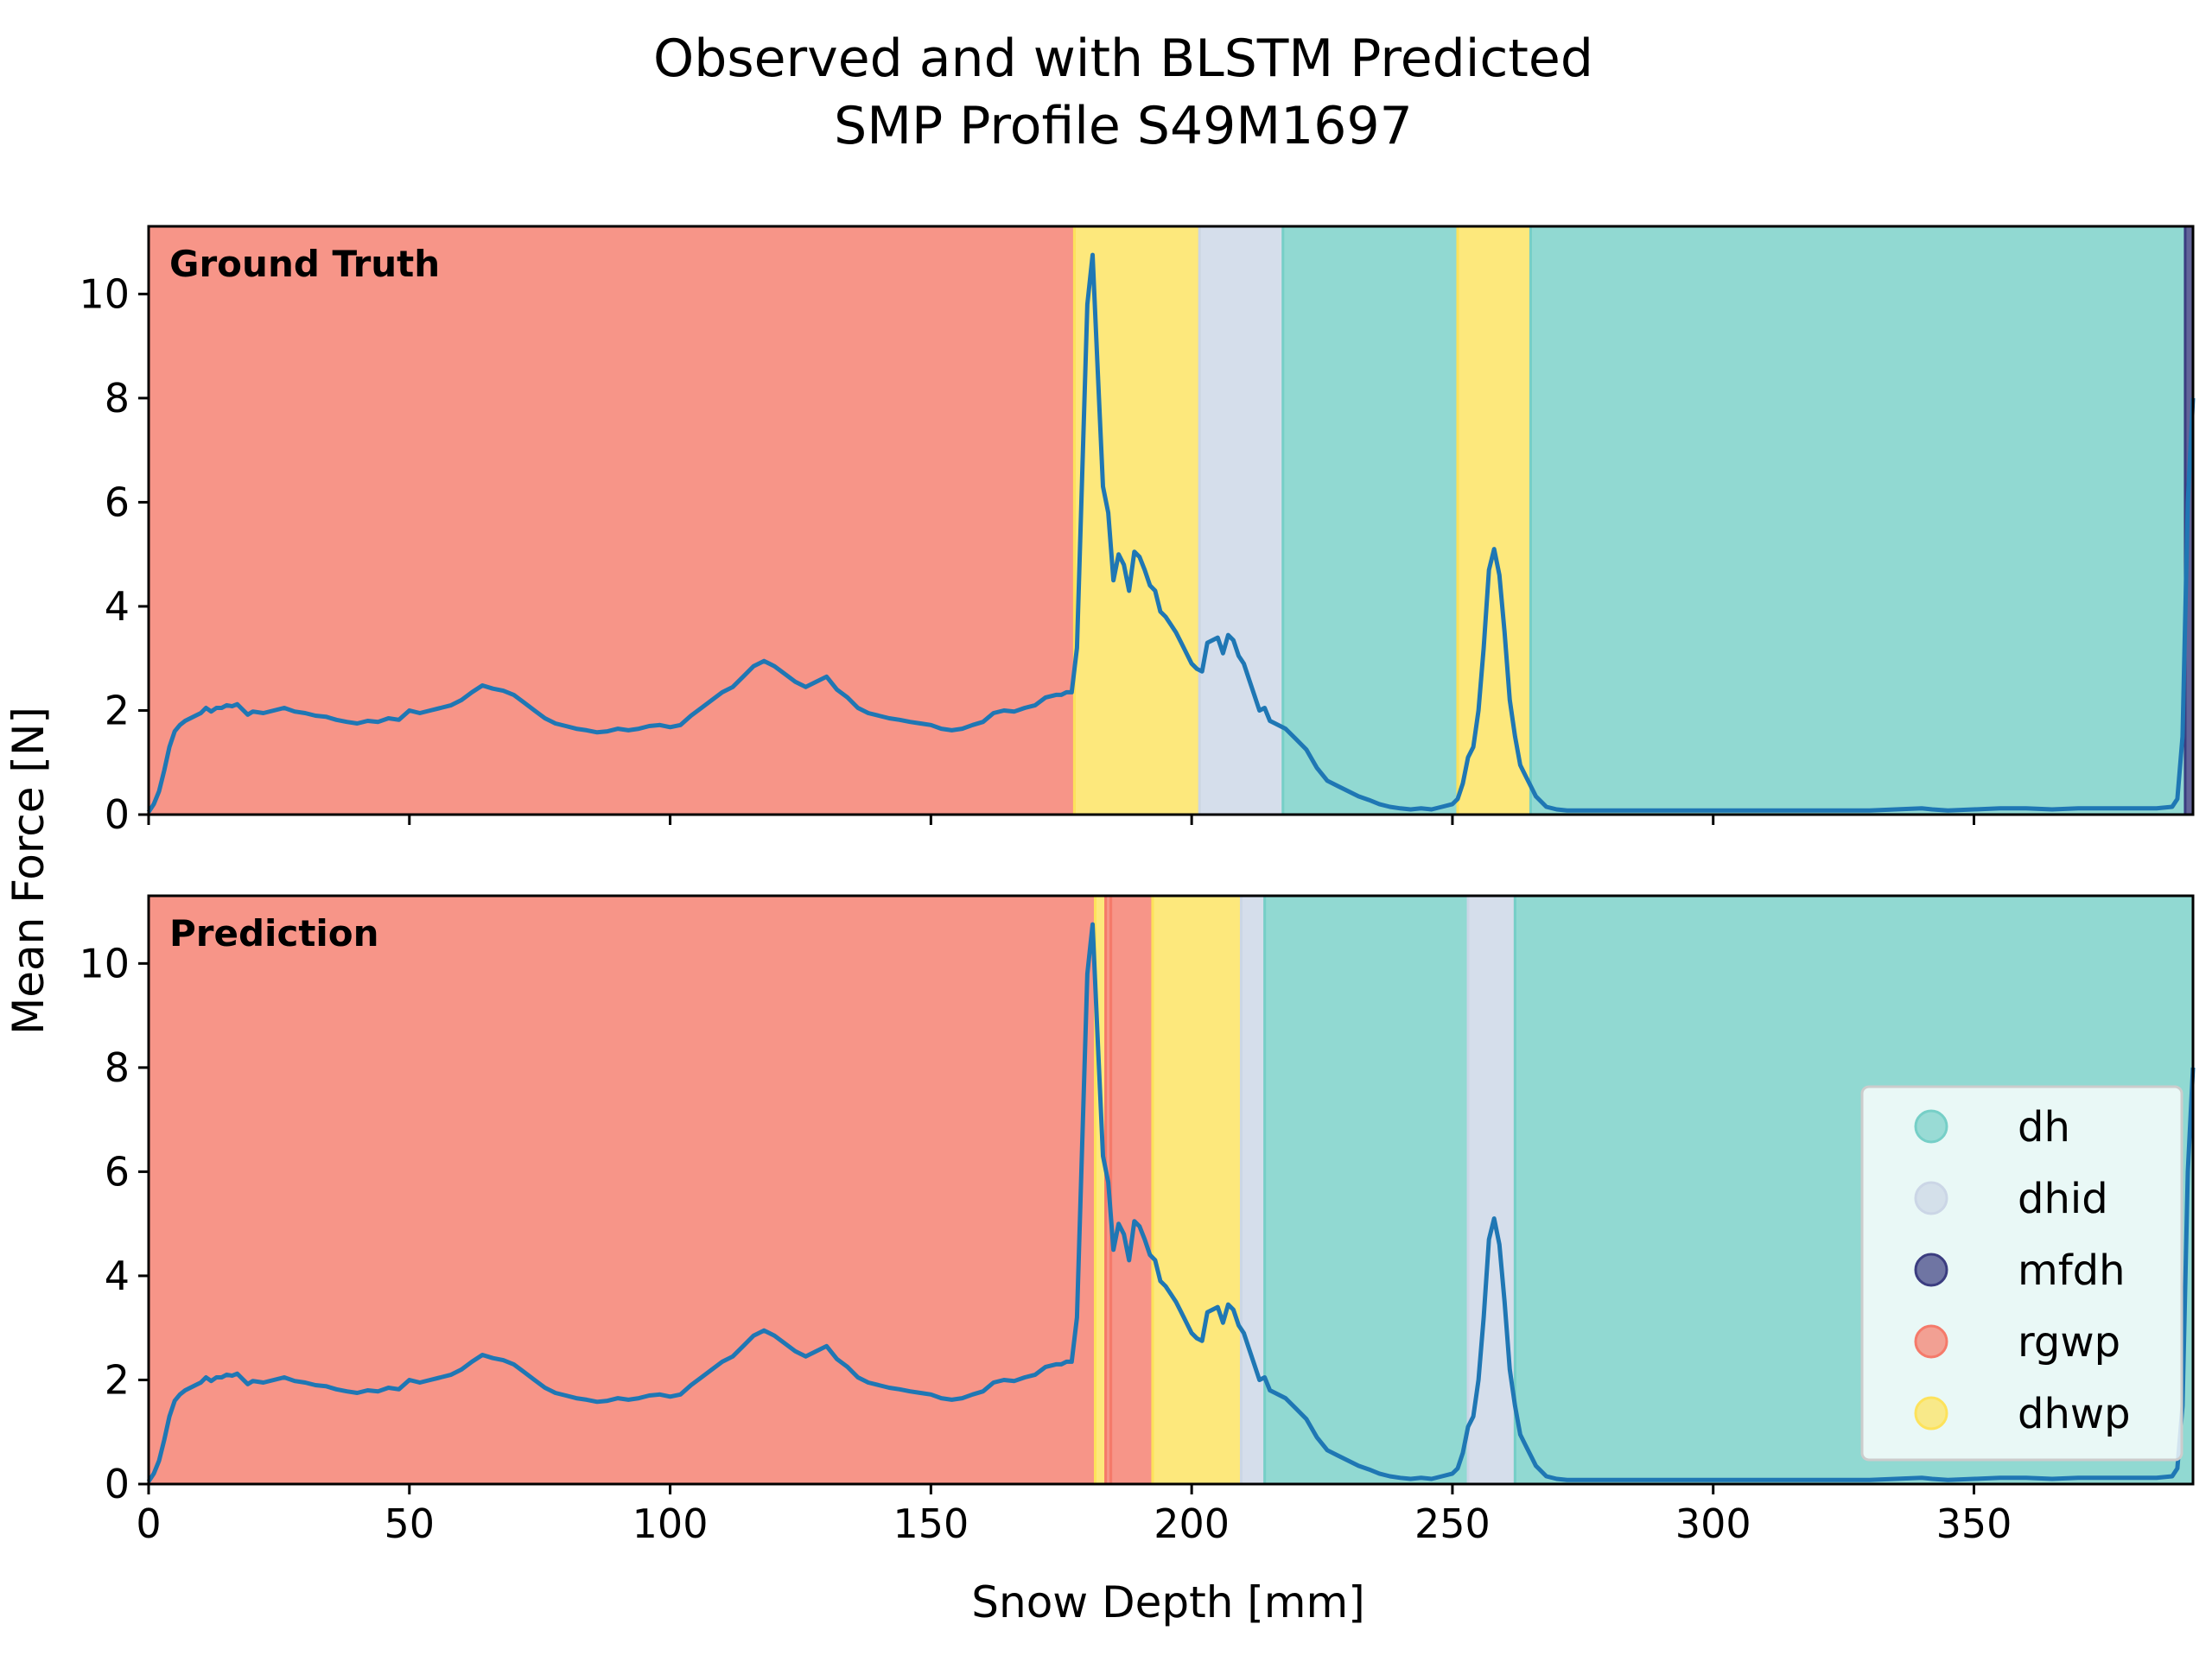 This screenshot has height=1662, width=2212. What do you see at coordinates (1931, 1341) in the screenshot?
I see `legend-marker-rgwp` at bounding box center [1931, 1341].